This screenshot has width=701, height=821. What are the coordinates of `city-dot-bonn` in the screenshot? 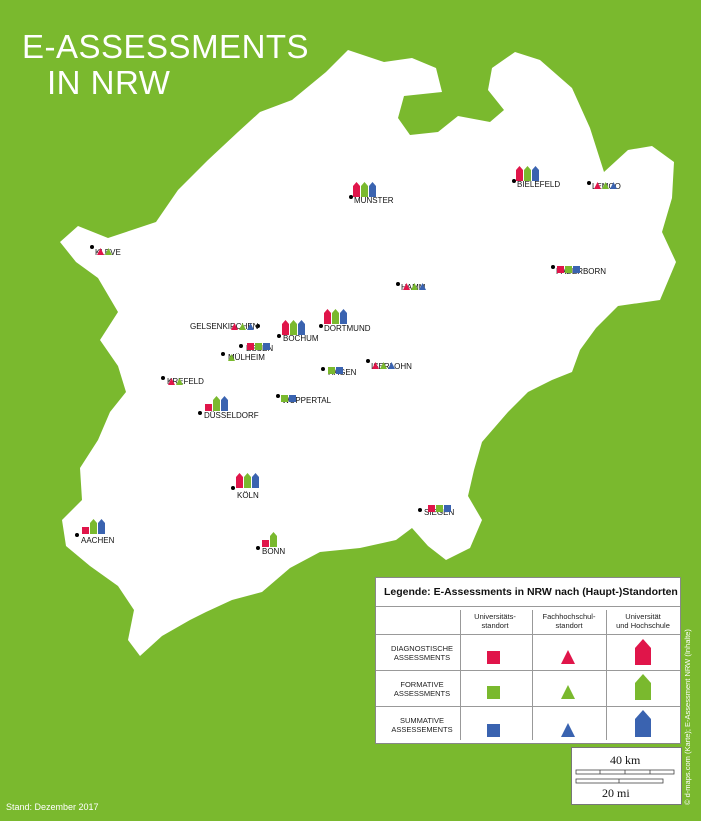 It's located at (258, 548).